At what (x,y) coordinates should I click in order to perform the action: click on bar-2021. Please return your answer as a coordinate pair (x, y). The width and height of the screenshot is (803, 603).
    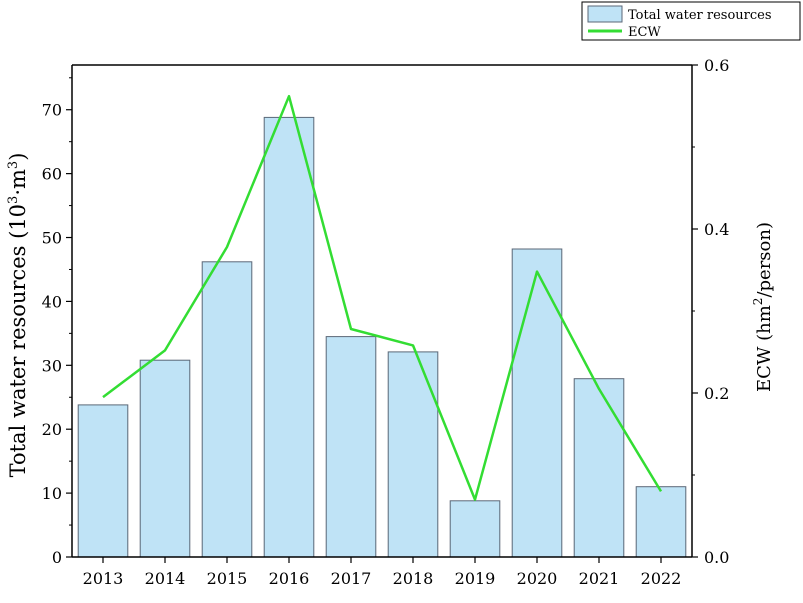
    Looking at the image, I should click on (599, 468).